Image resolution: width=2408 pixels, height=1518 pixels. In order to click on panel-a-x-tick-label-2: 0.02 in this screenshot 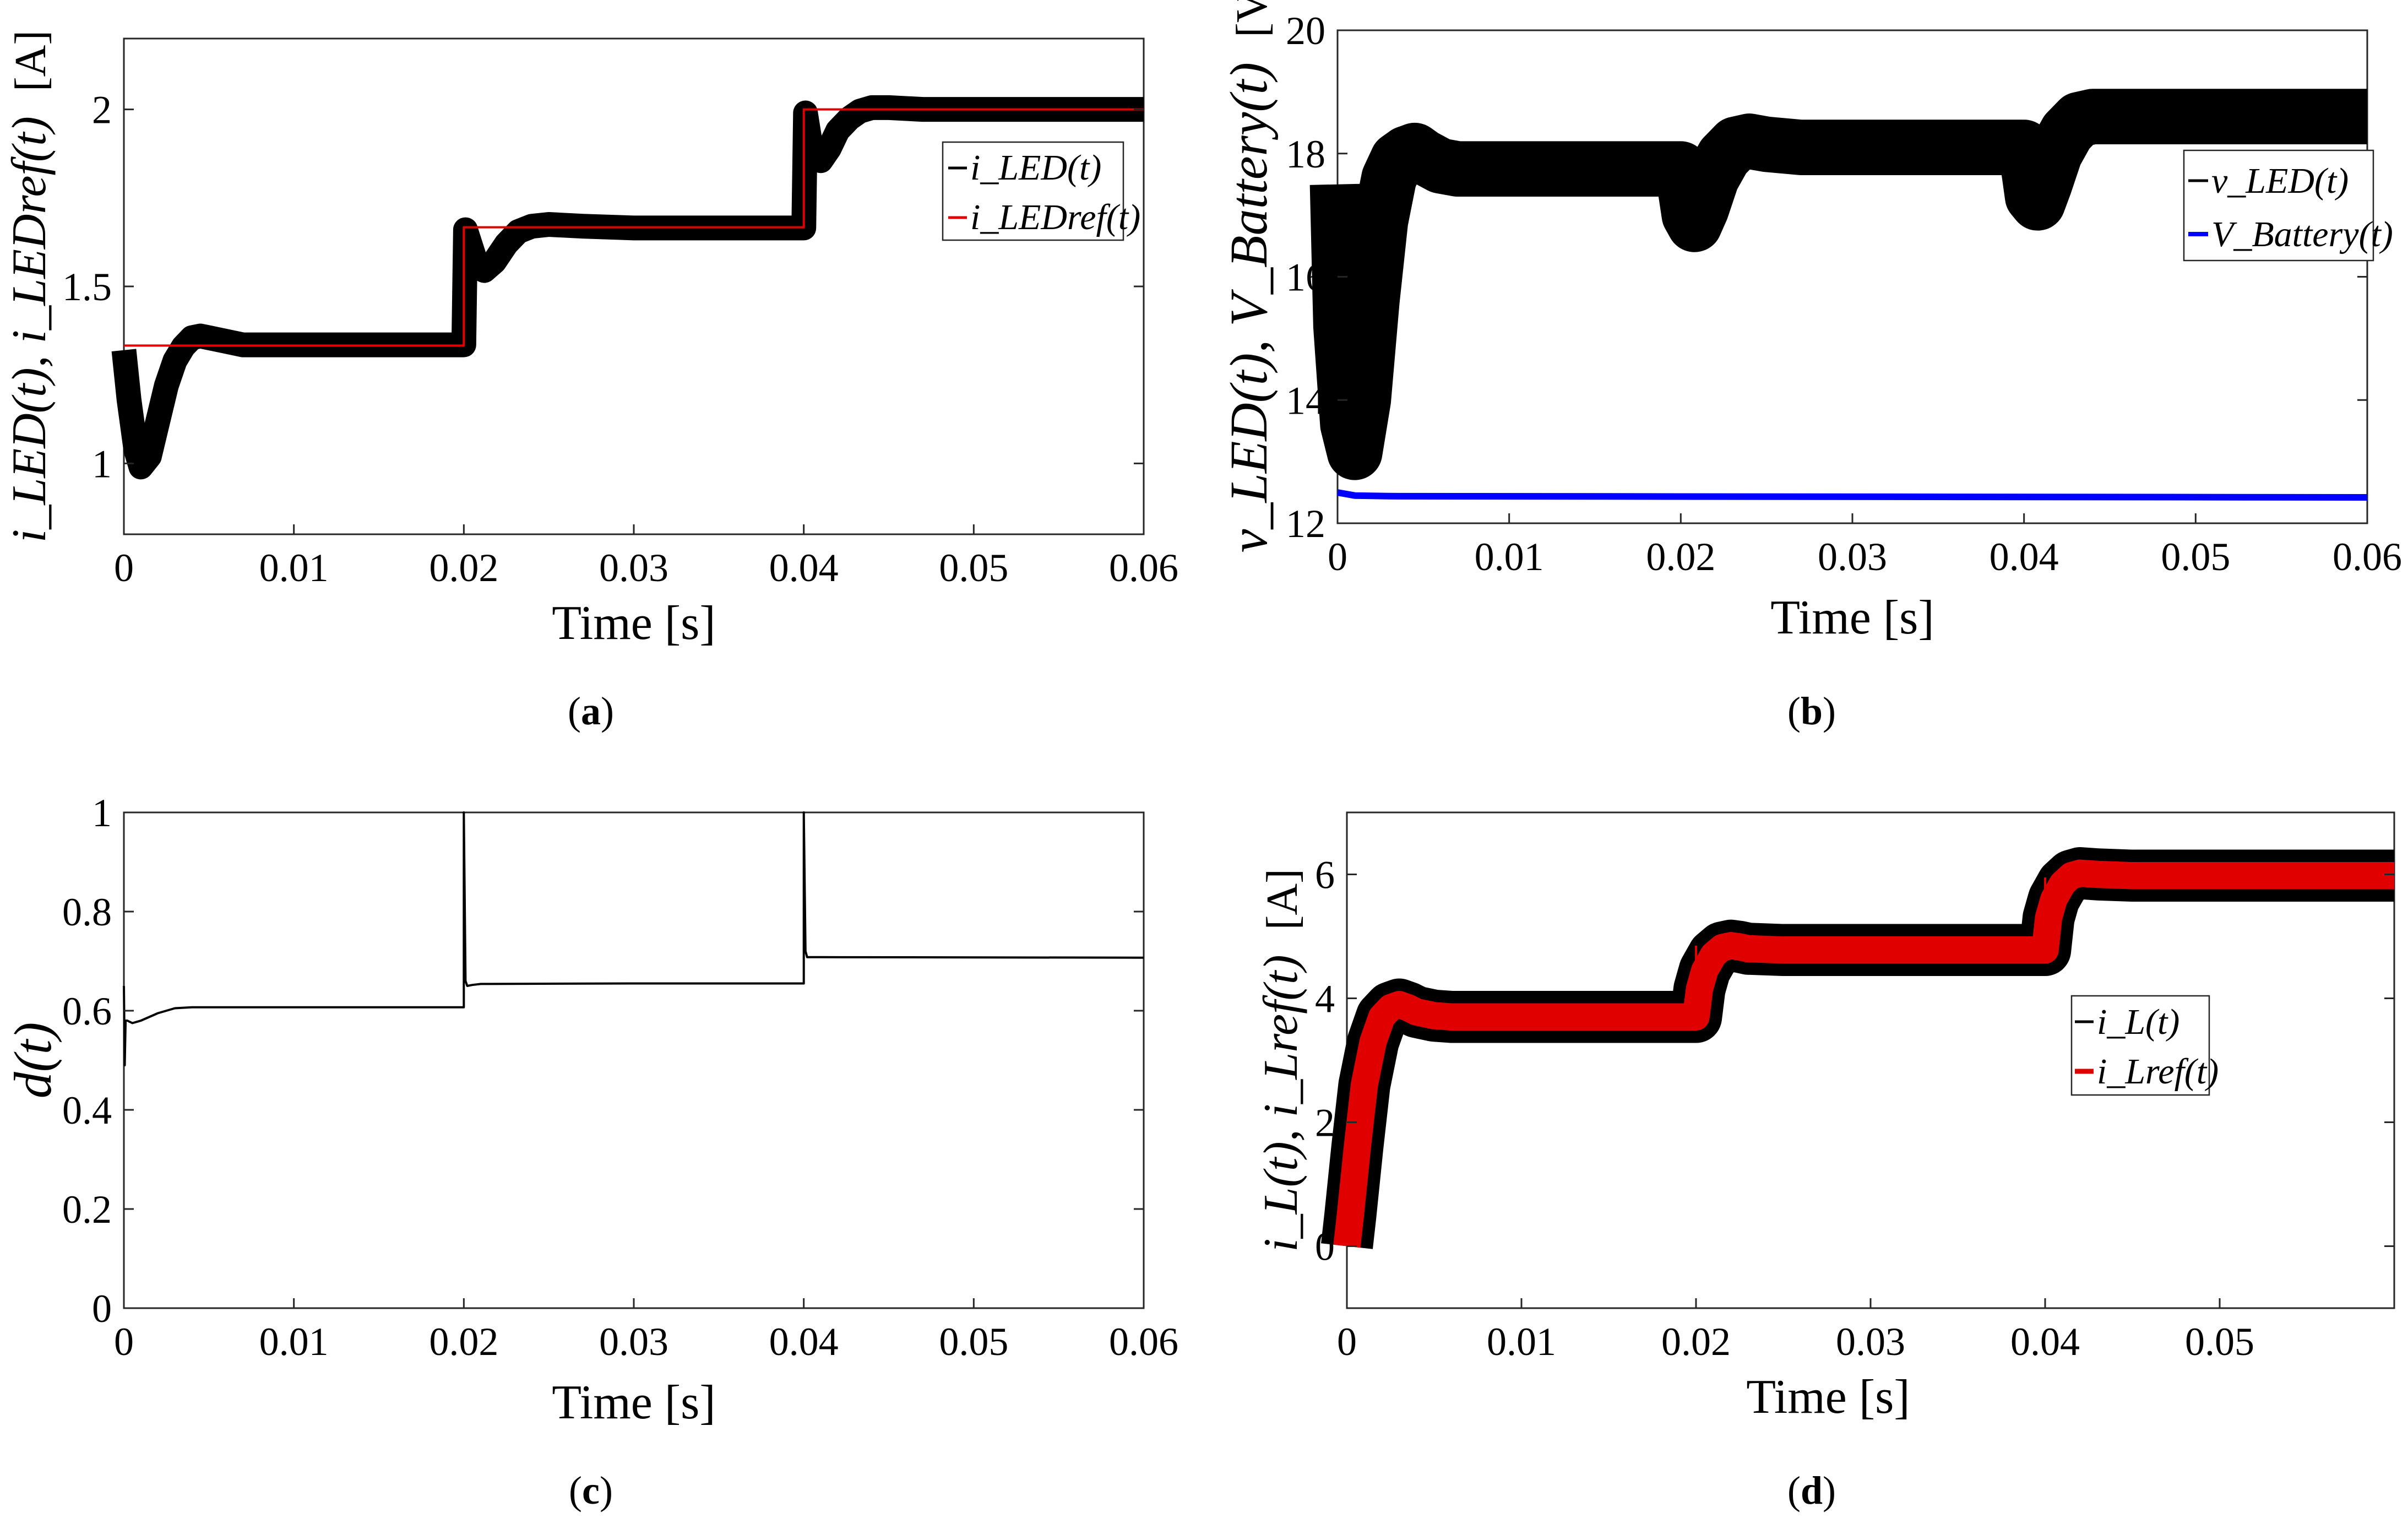, I will do `click(463, 568)`.